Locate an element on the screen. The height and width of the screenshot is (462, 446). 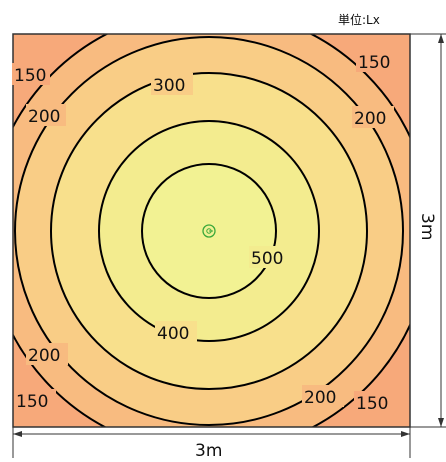
label-200-top-left: 200 is located at coordinates (44, 117).